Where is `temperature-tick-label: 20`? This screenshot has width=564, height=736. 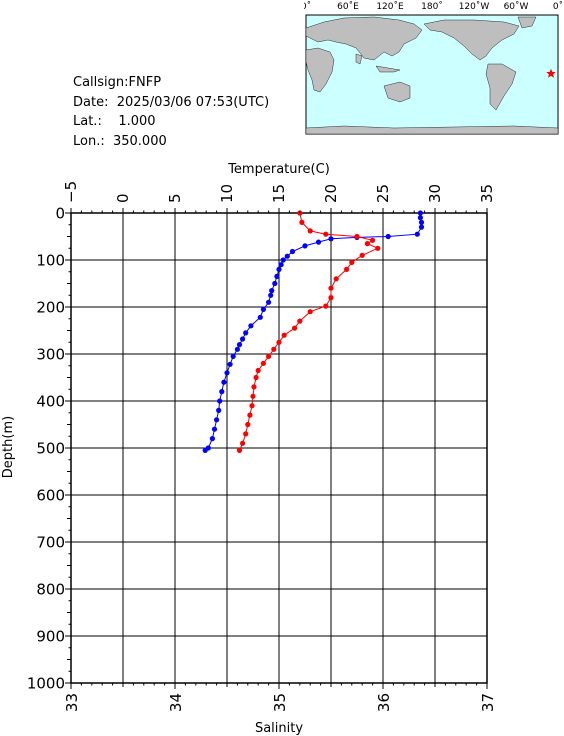 temperature-tick-label: 20 is located at coordinates (331, 193).